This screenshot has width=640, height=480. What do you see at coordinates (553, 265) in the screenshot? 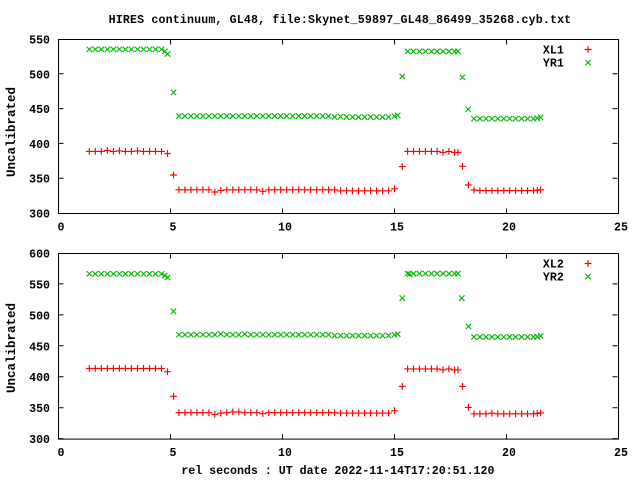
I see `svg-text: XL2` at bounding box center [553, 265].